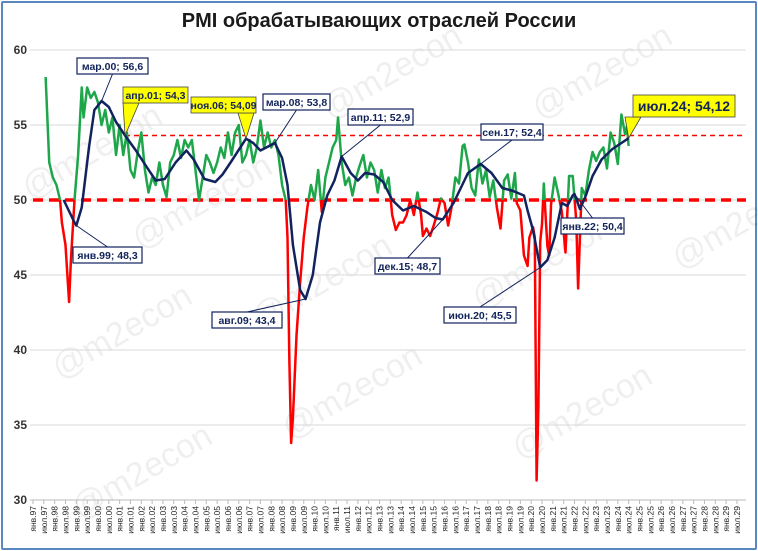 The image size is (758, 551). Describe the element at coordinates (174, 520) in the screenshot. I see `x-tick-label: июл.03` at that location.